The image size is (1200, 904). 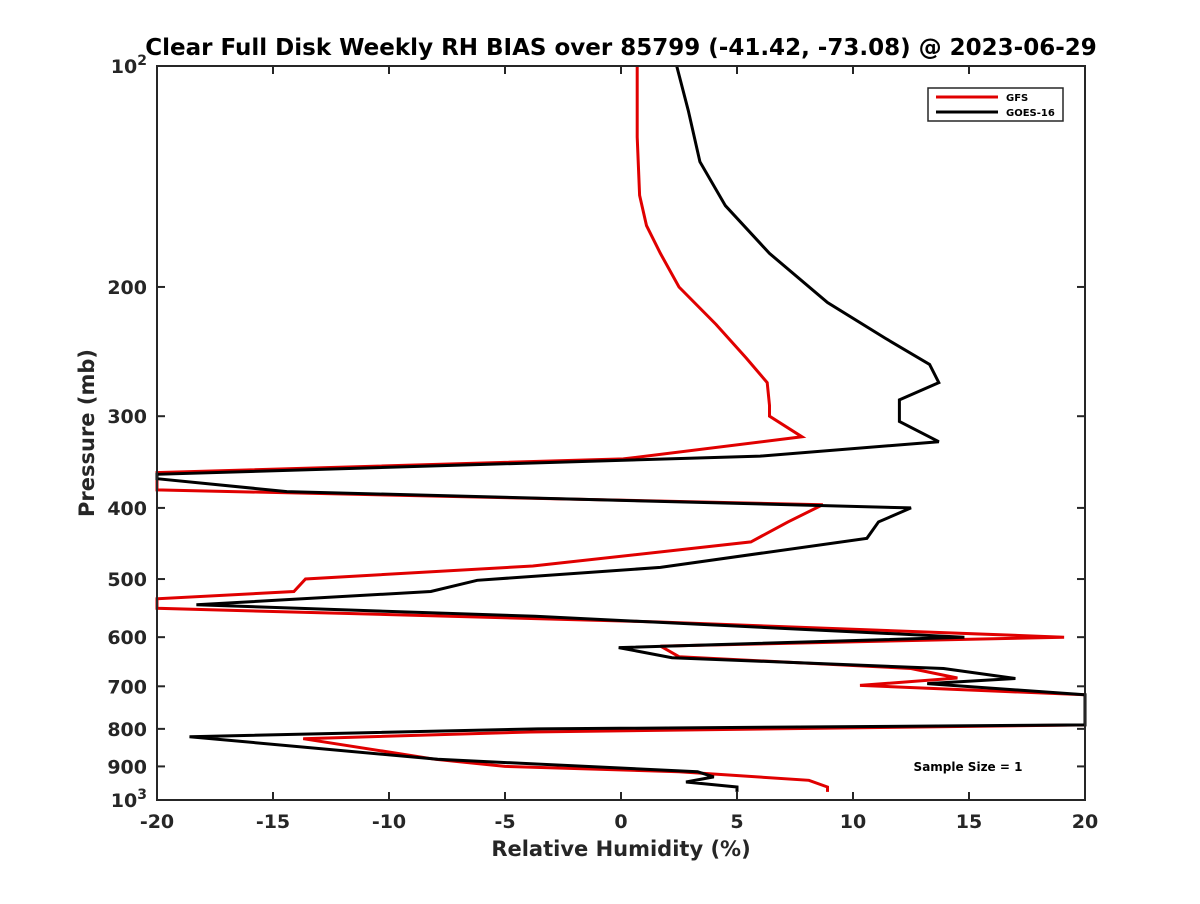 What do you see at coordinates (504, 822) in the screenshot?
I see `x-tick-label: -5` at bounding box center [504, 822].